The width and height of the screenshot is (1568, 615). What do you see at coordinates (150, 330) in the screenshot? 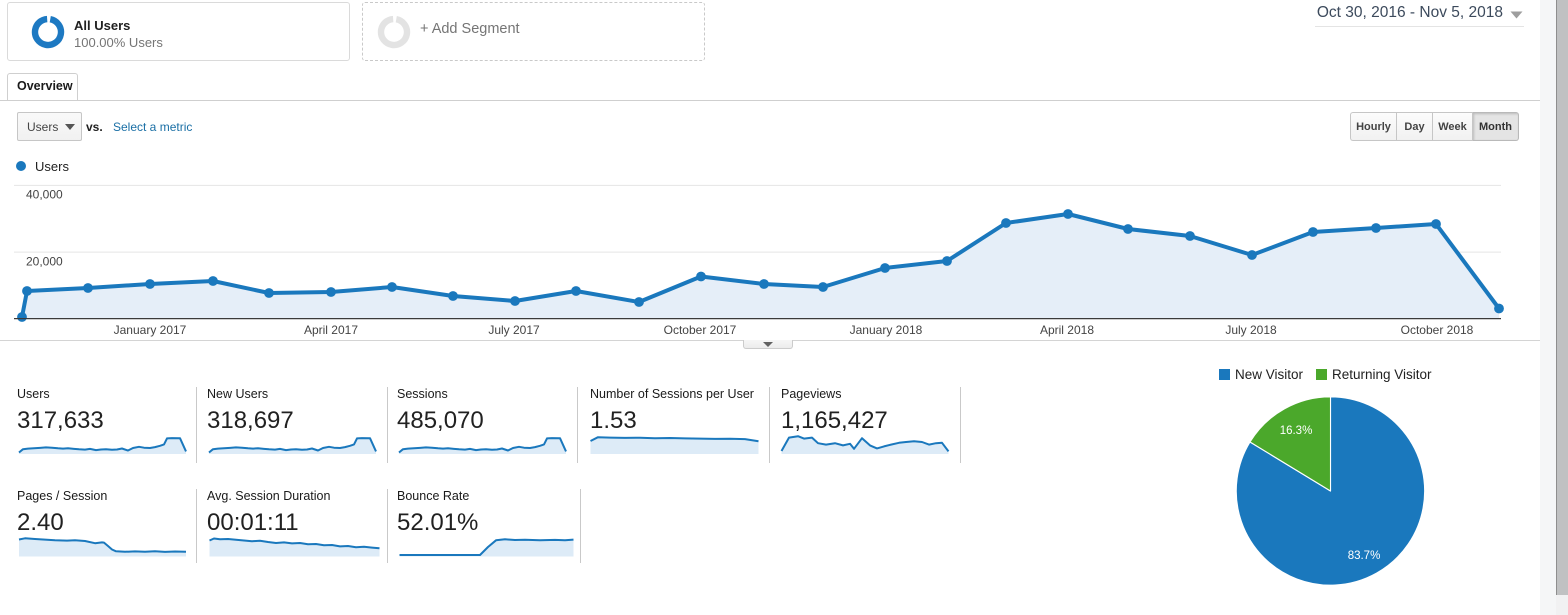
I see `svg-text: January 2017` at bounding box center [150, 330].